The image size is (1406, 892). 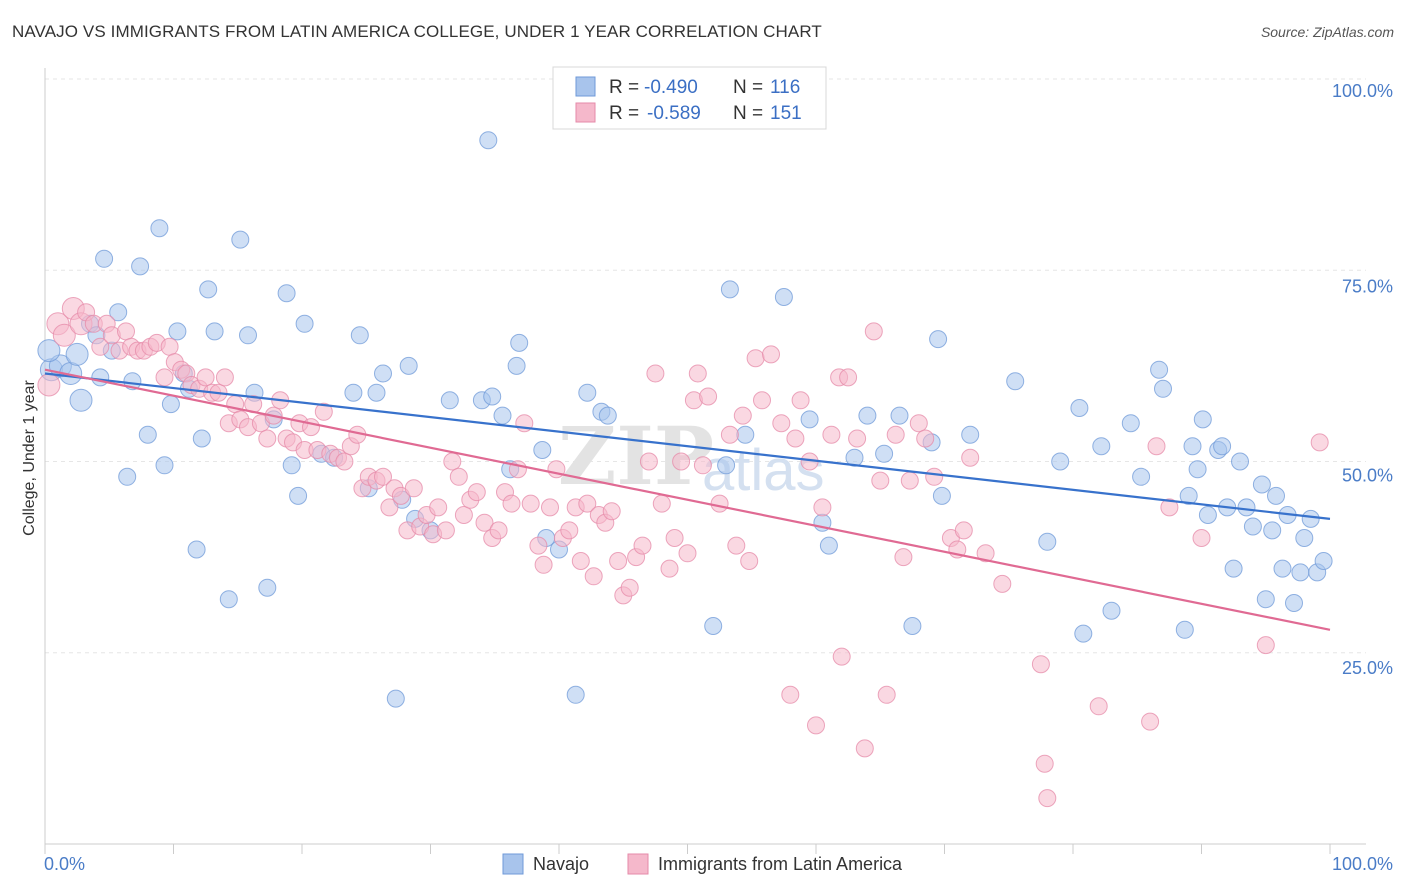 What do you see at coordinates (1362, 864) in the screenshot?
I see `x-tick-label-1: 100.0%` at bounding box center [1362, 864].